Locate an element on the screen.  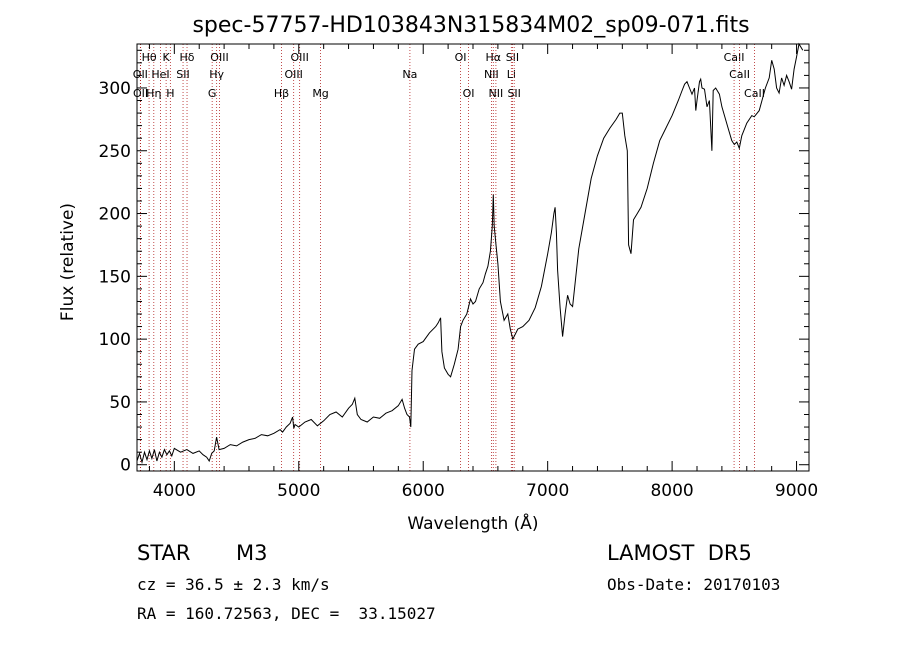
x-tick-label: 5000 is located at coordinates (298, 491).